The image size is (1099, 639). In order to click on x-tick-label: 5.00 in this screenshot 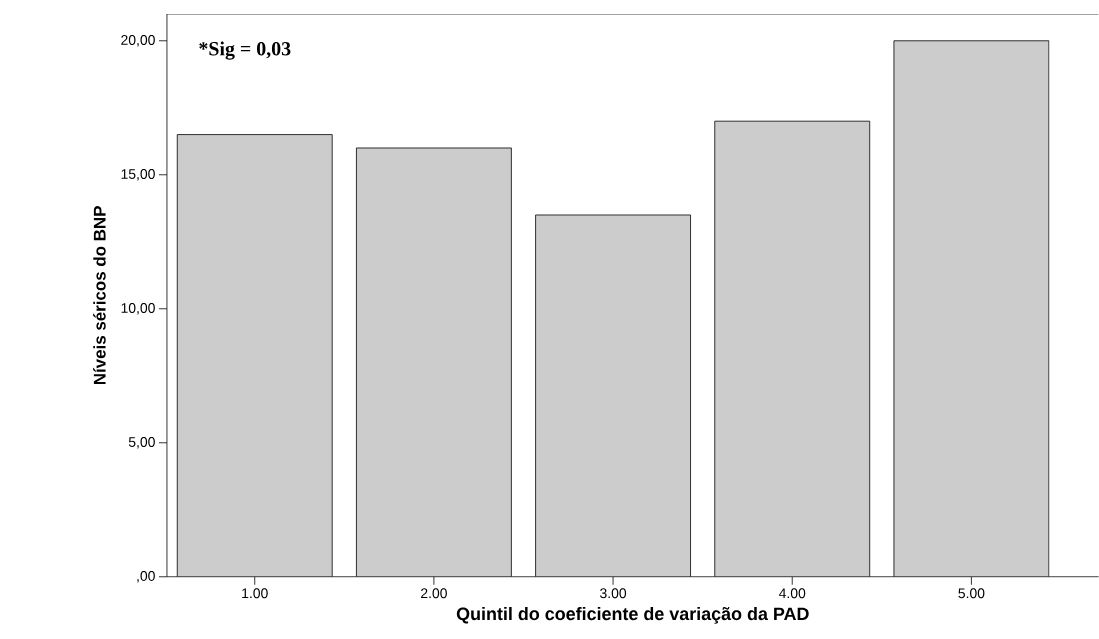, I will do `click(971, 593)`.